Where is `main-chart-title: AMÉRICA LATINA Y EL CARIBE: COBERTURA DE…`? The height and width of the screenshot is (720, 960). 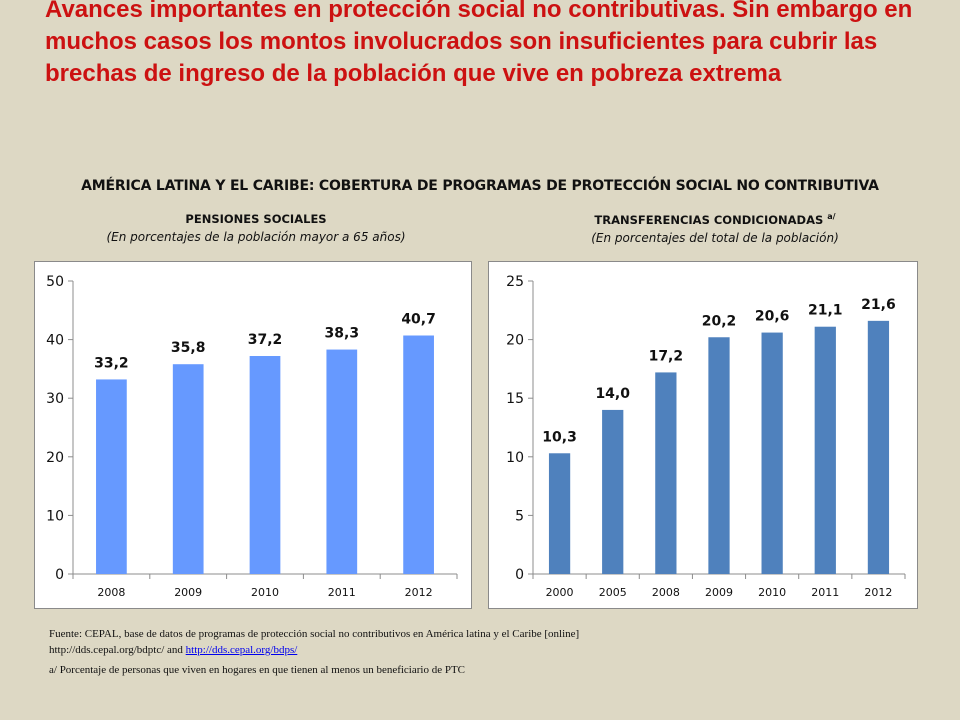
main-chart-title: AMÉRICA LATINA Y EL CARIBE: COBERTURA DE… is located at coordinates (480, 186).